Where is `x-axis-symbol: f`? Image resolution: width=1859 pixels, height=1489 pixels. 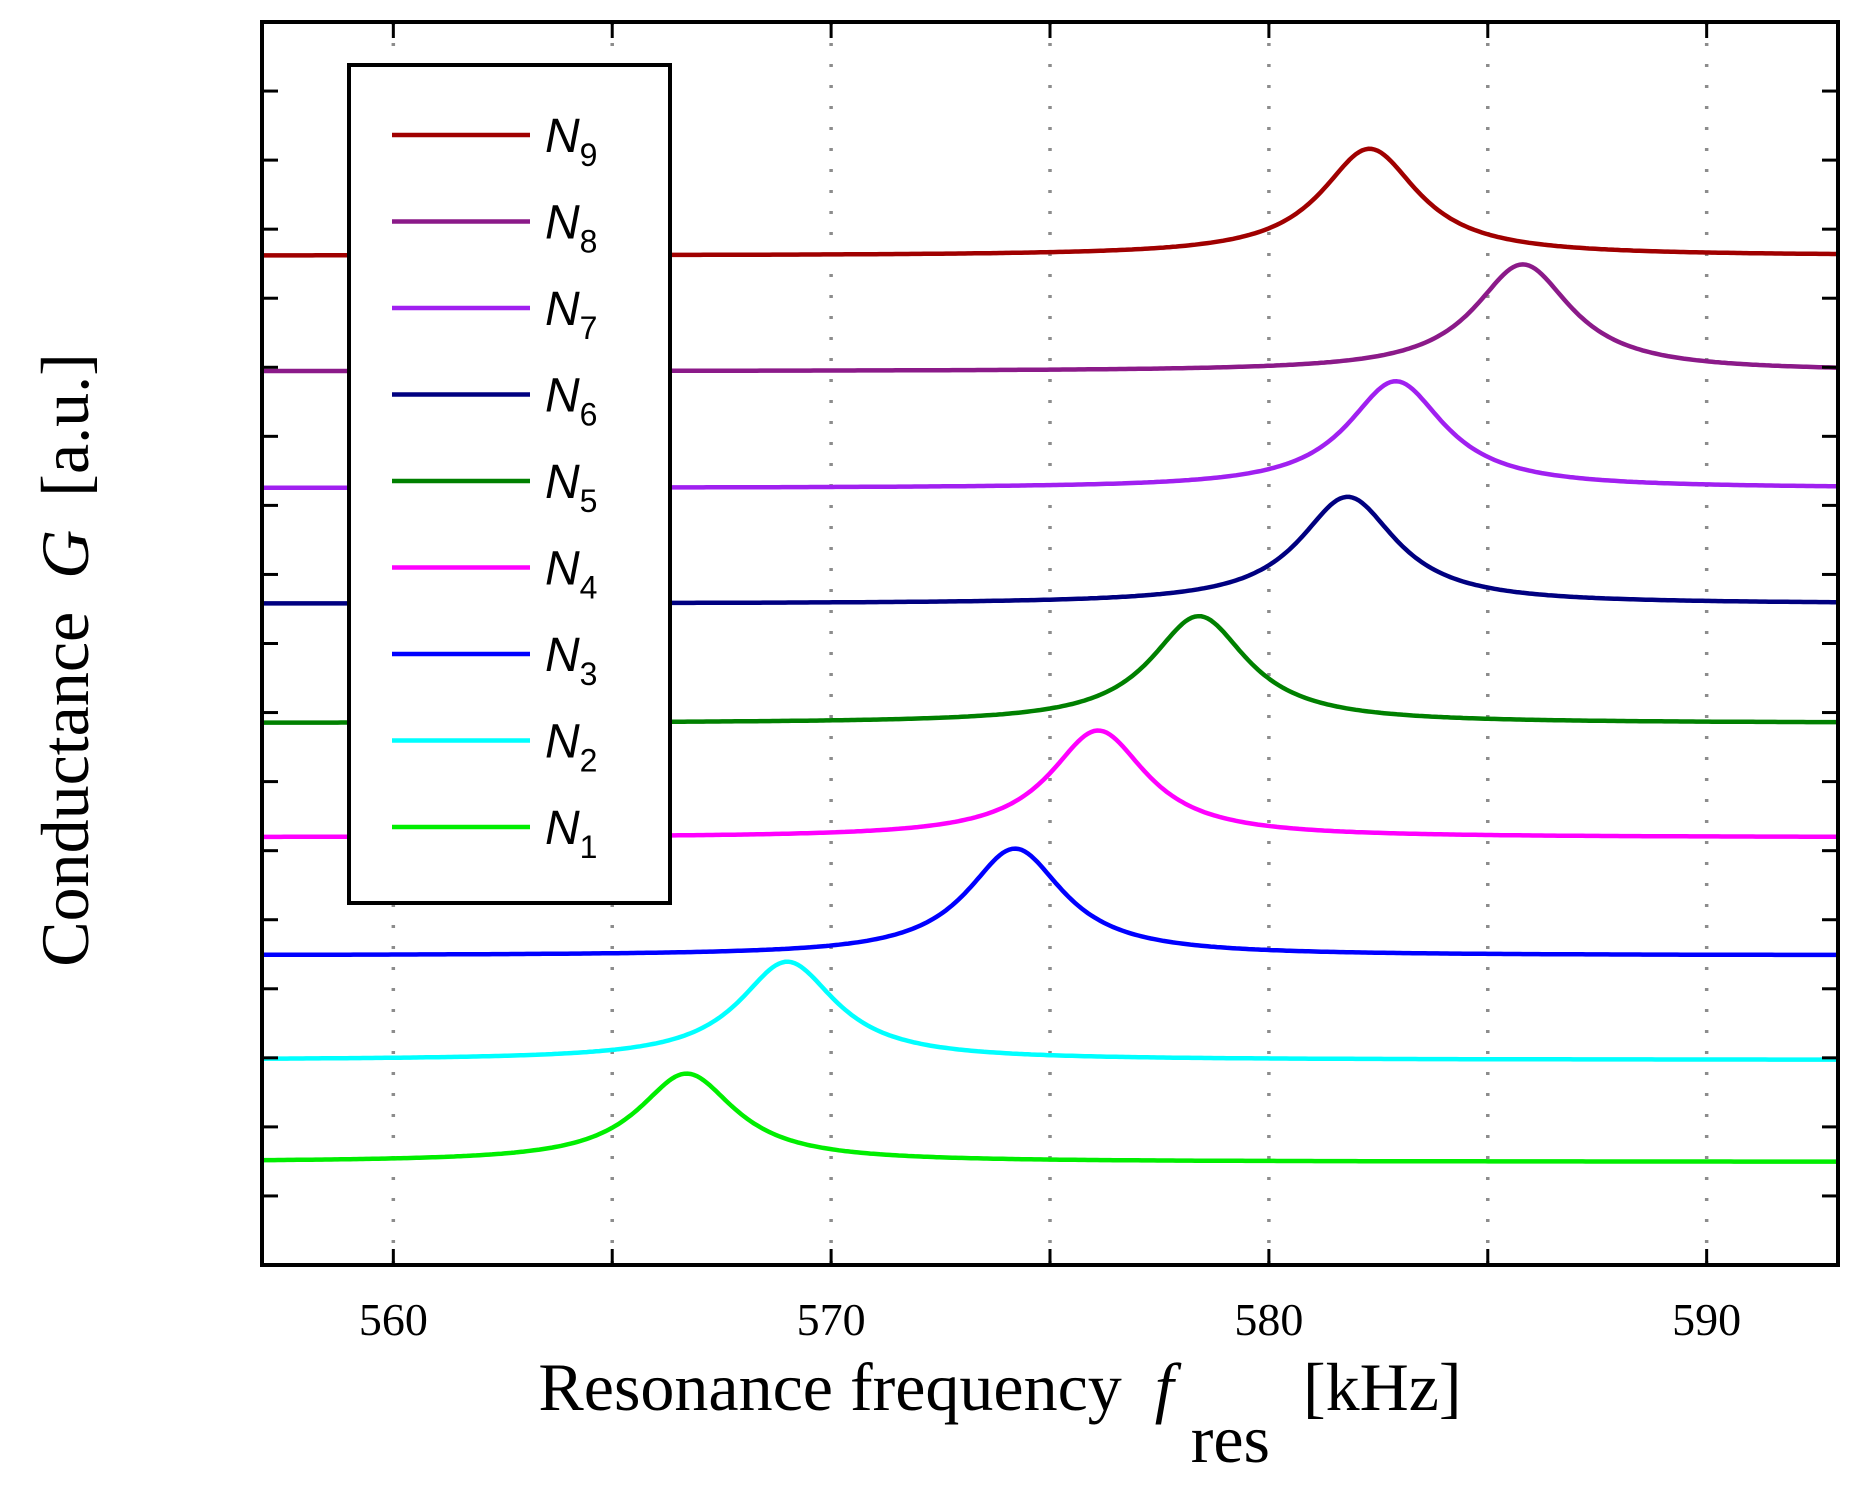 x-axis-symbol: f is located at coordinates (1168, 1387).